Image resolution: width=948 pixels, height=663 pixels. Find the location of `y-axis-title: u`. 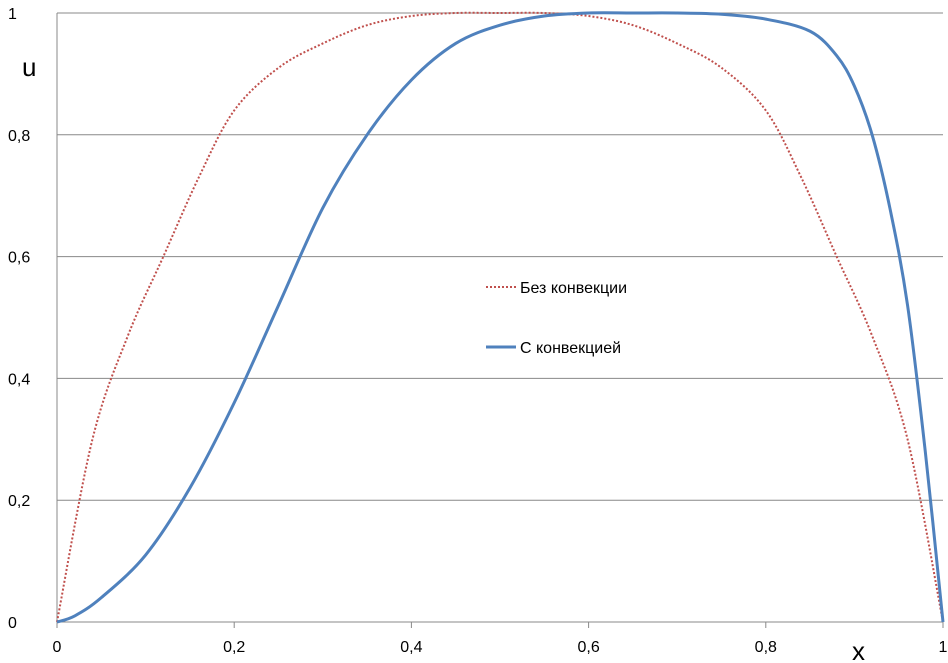

y-axis-title: u is located at coordinates (29, 67).